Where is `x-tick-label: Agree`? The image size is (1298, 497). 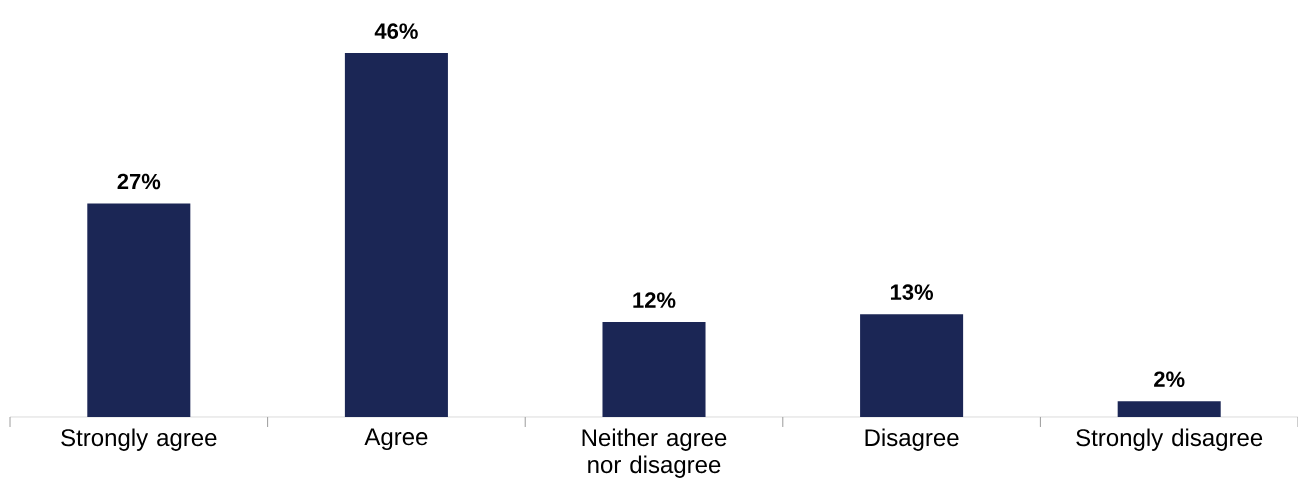 x-tick-label: Agree is located at coordinates (396, 439).